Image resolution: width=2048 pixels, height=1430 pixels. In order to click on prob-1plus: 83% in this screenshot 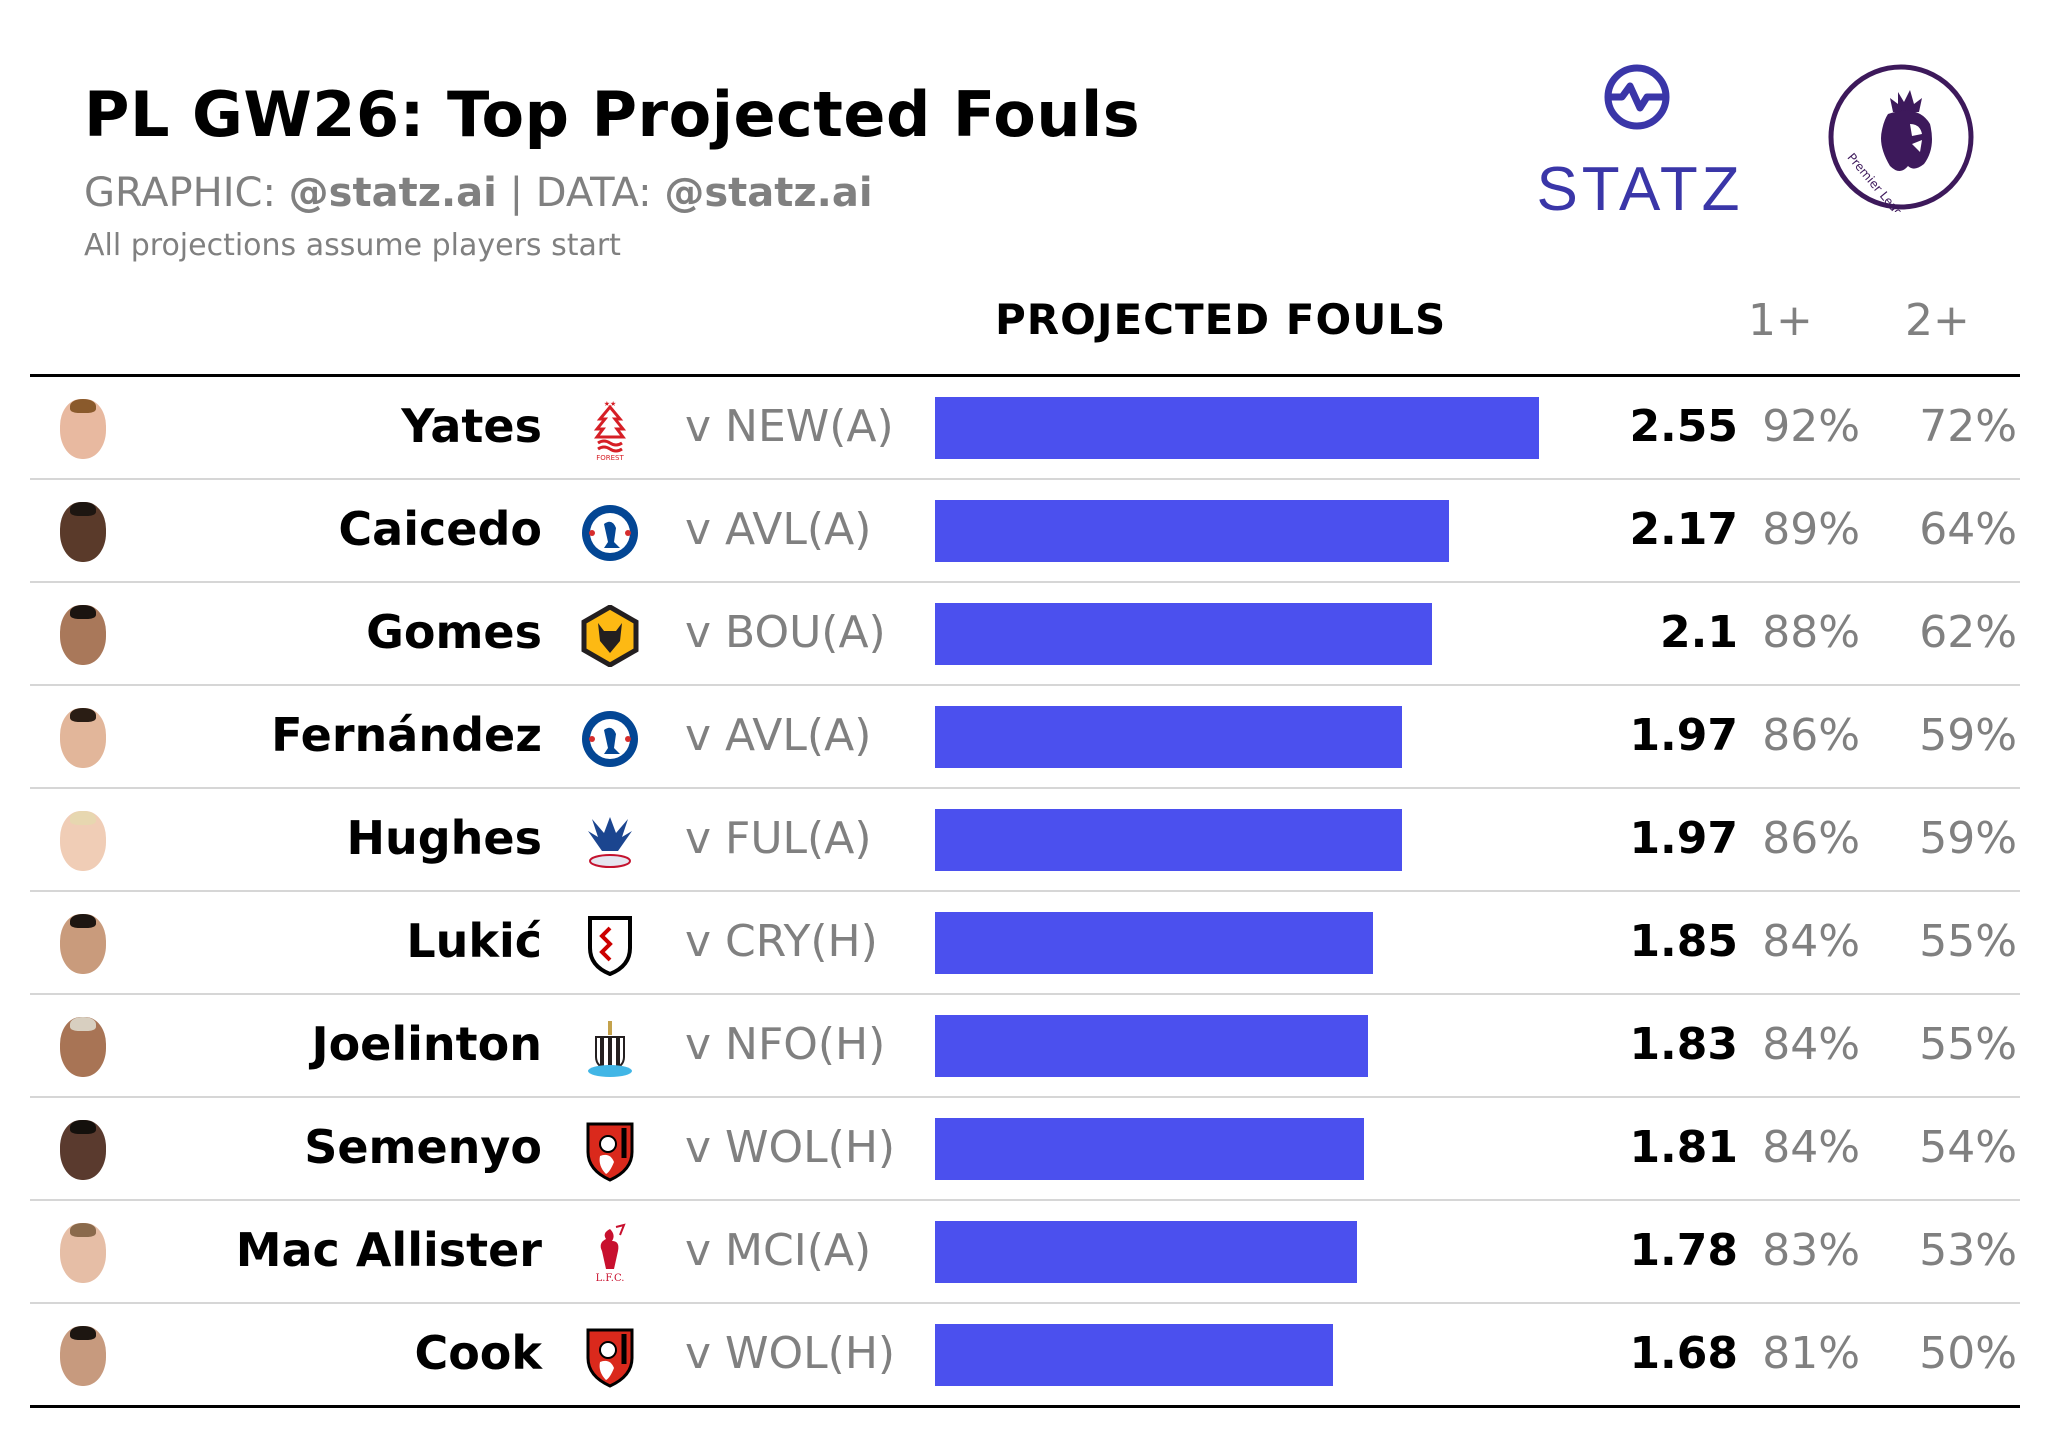, I will do `click(1811, 1250)`.